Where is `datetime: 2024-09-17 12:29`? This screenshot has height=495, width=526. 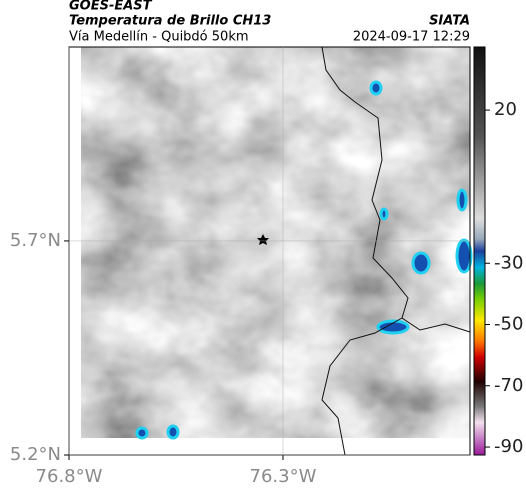
datetime: 2024-09-17 12:29 is located at coordinates (411, 37).